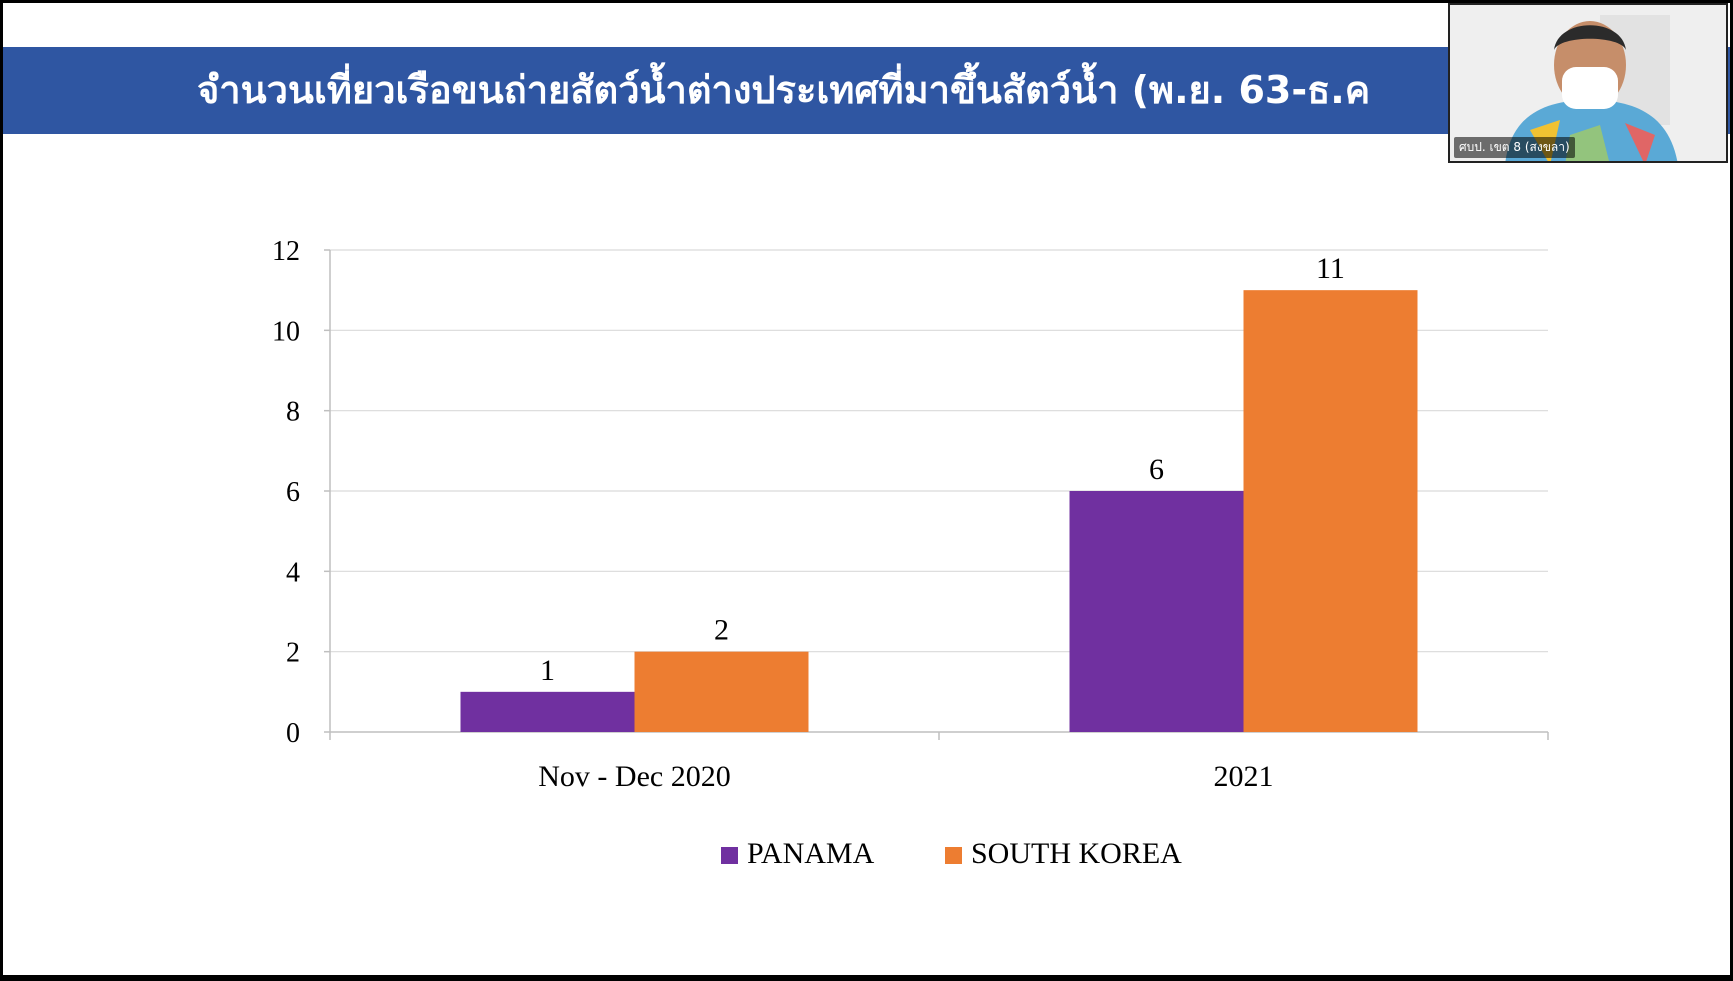 The height and width of the screenshot is (981, 1733). I want to click on y-tick-label: 8, so click(293, 412).